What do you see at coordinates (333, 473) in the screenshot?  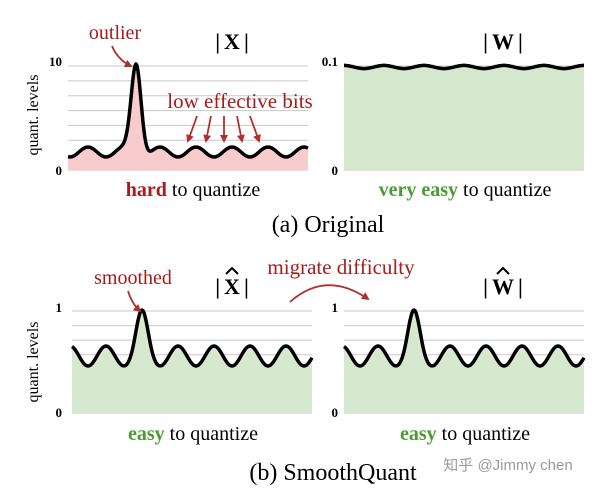 I see `caption-b: (b) SmoothQuant` at bounding box center [333, 473].